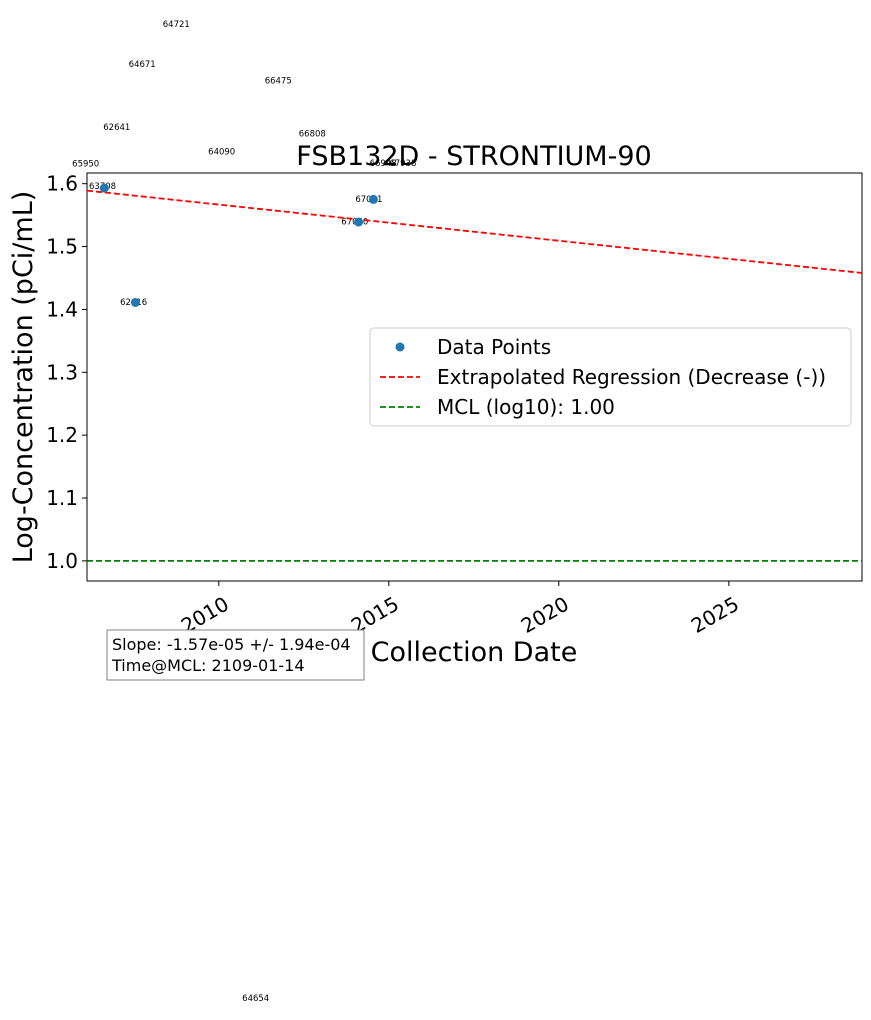 The width and height of the screenshot is (871, 1020). Describe the element at coordinates (402, 164) in the screenshot. I see `point-label: 67938` at that location.